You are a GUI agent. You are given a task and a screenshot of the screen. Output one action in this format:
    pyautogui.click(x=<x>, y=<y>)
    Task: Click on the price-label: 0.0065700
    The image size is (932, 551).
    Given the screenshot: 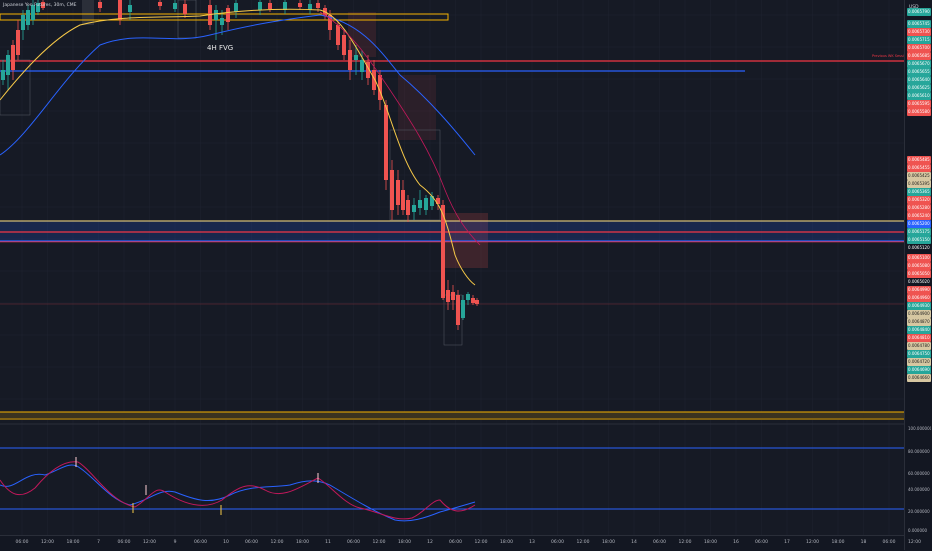 What is the action you would take?
    pyautogui.click(x=919, y=48)
    